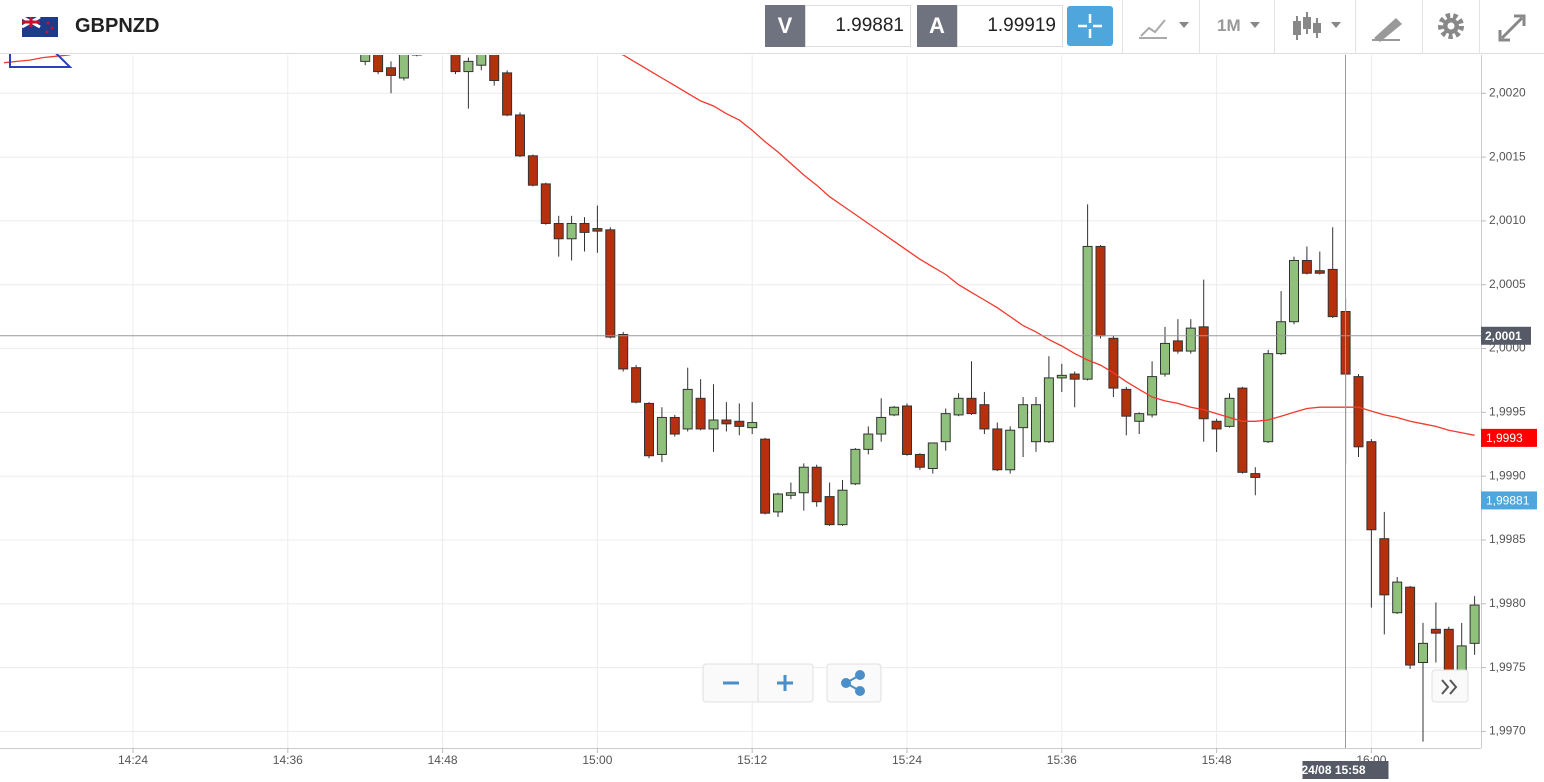  Describe the element at coordinates (1062, 760) in the screenshot. I see `x-tick-label: 15:36` at that location.